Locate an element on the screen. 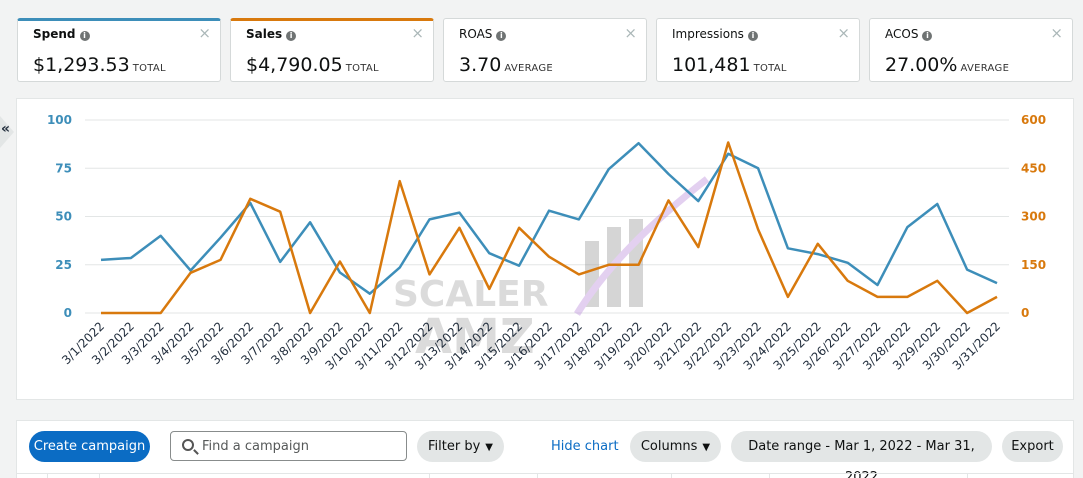 The height and width of the screenshot is (478, 1083). watermark-line2: SCALER is located at coordinates (470, 294).